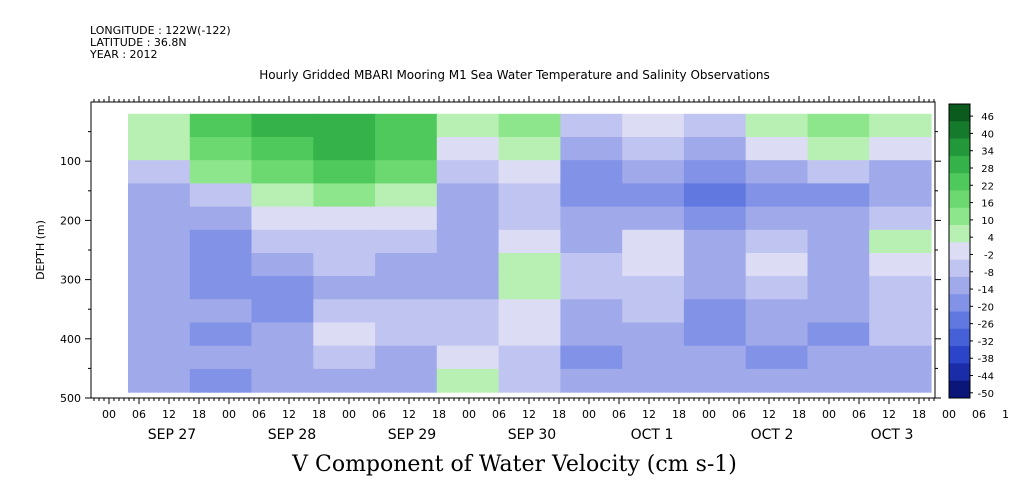 Image resolution: width=1009 pixels, height=504 pixels. What do you see at coordinates (40, 250) in the screenshot?
I see `y-axis-label: DEPTH (m)` at bounding box center [40, 250].